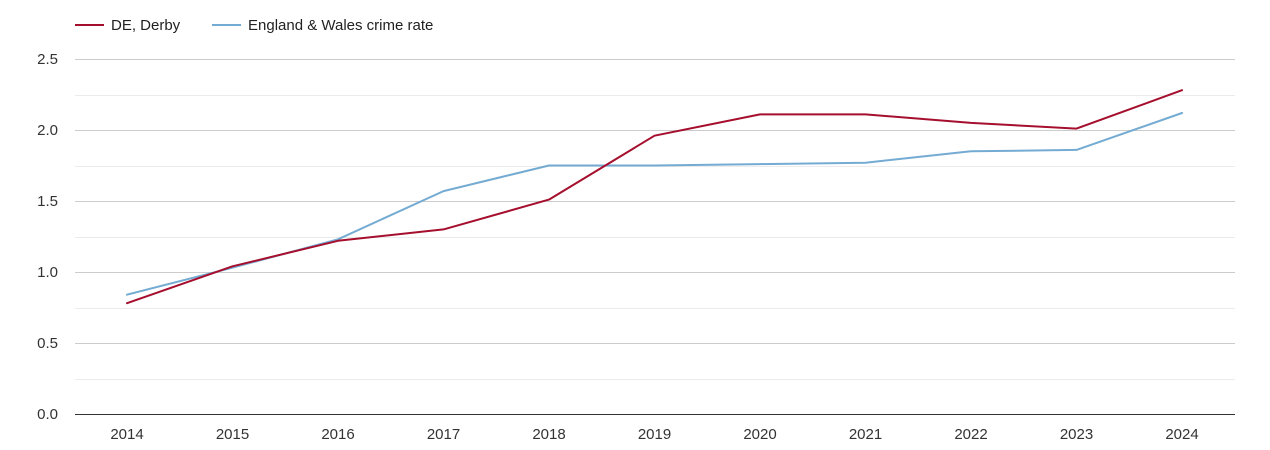 This screenshot has width=1270, height=450. Describe the element at coordinates (126, 434) in the screenshot. I see `x-tick-label: 2014` at that location.